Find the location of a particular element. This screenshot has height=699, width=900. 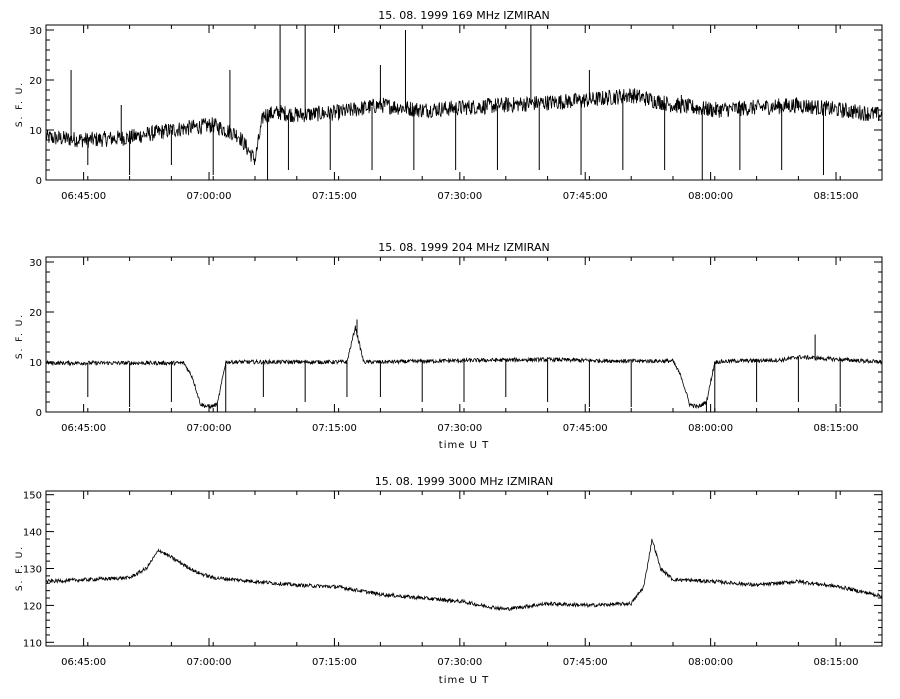

signal-trace-169mhz is located at coordinates (464, 127).